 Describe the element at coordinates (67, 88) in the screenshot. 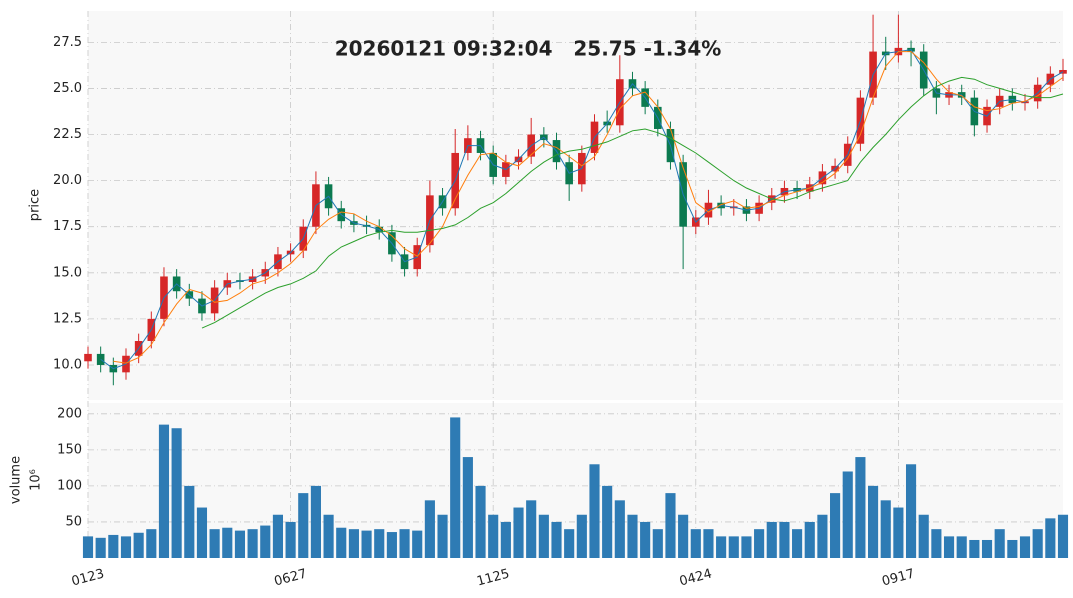

I see `y-tick-label: 25.0` at that location.